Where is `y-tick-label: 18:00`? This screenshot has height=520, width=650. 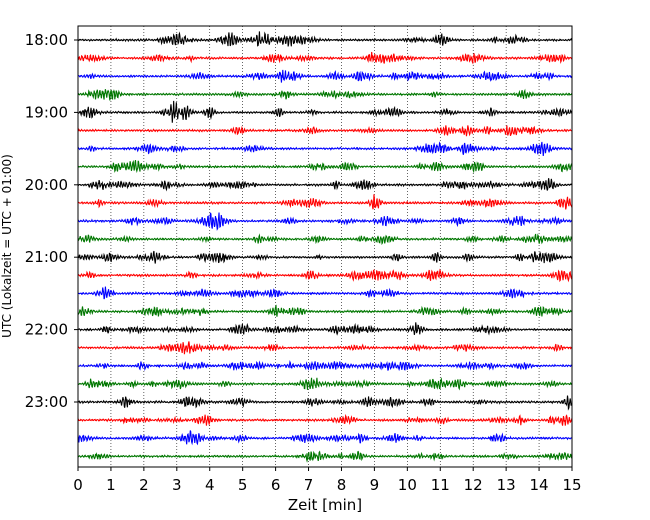 y-tick-label: 18:00 is located at coordinates (46, 40).